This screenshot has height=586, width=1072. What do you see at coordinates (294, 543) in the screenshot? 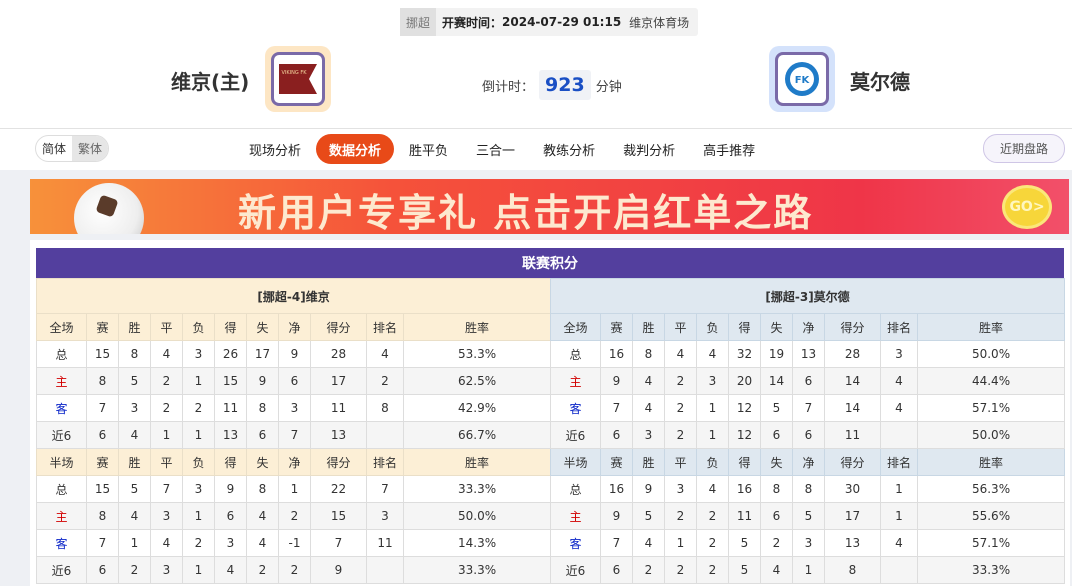
I see `stat-cell: -1` at bounding box center [294, 543].